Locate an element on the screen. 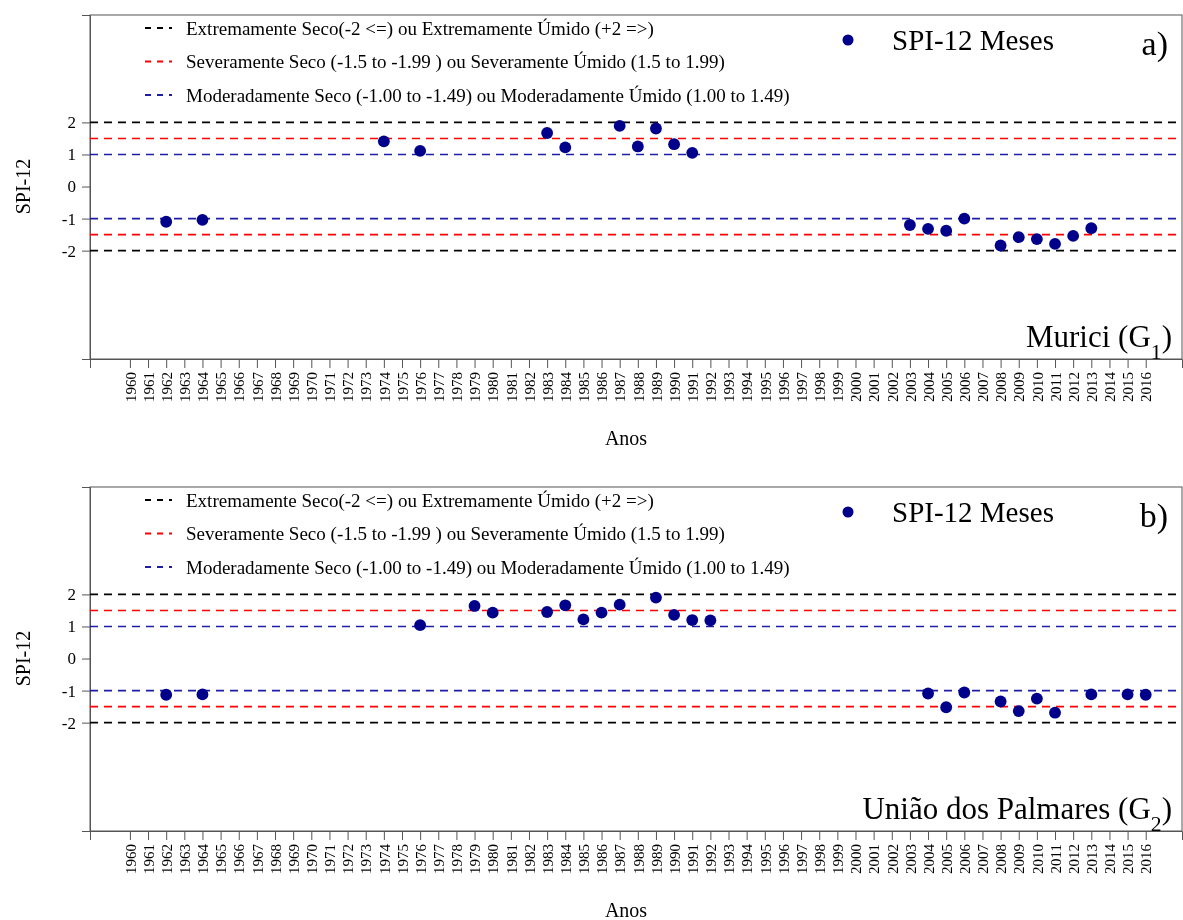 The image size is (1183, 920). x-tick-label: 2013 is located at coordinates (1092, 387).